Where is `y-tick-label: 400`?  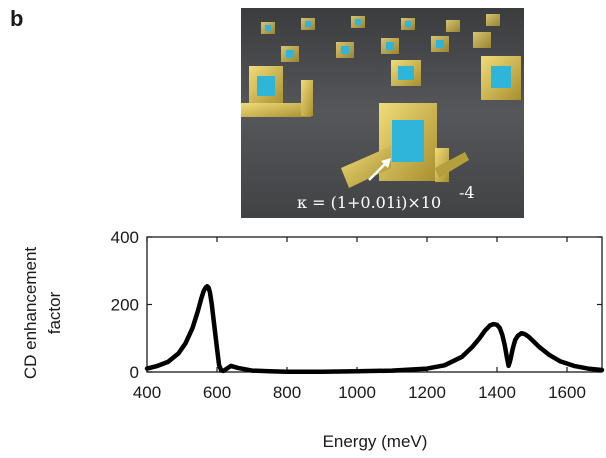
y-tick-label: 400 is located at coordinates (125, 237).